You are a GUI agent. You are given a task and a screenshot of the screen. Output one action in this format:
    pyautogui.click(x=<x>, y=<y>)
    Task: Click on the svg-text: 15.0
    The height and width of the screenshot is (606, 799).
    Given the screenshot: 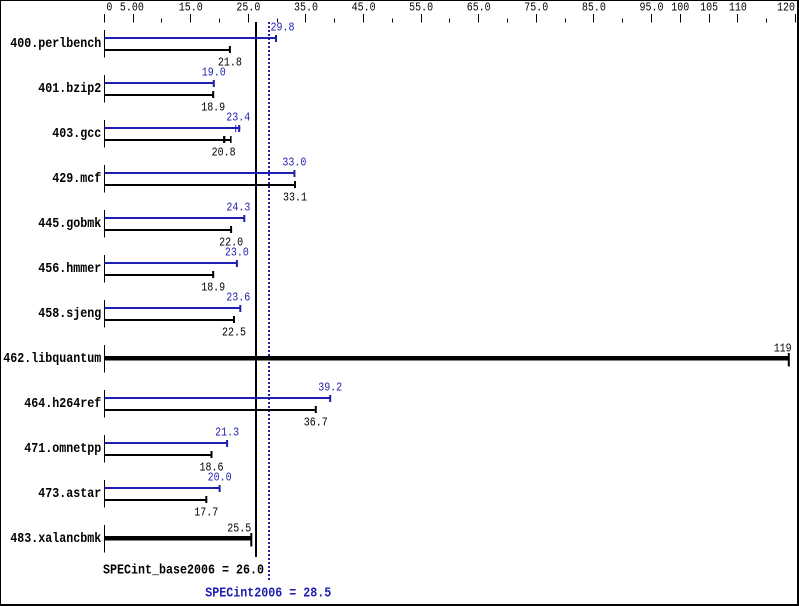 What is the action you would take?
    pyautogui.click(x=191, y=8)
    